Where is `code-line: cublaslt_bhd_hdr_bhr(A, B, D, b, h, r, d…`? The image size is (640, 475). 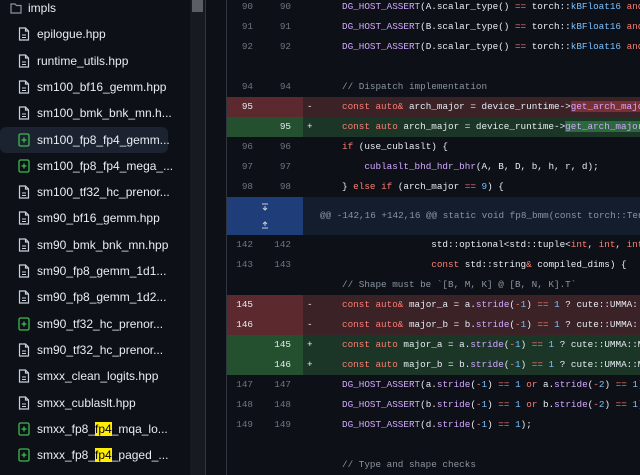 code-line: cublaslt_bhd_hdr_bhr(A, B, D, b, h, r, d… is located at coordinates (471, 167).